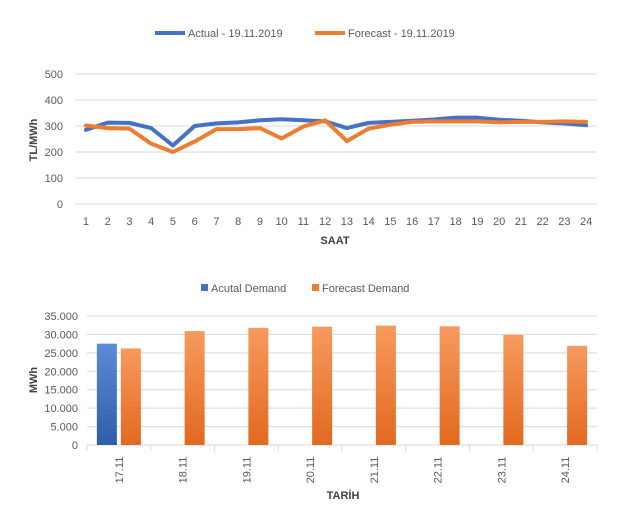 The width and height of the screenshot is (643, 508). I want to click on line-chart-x-tick-label: 10, so click(282, 222).